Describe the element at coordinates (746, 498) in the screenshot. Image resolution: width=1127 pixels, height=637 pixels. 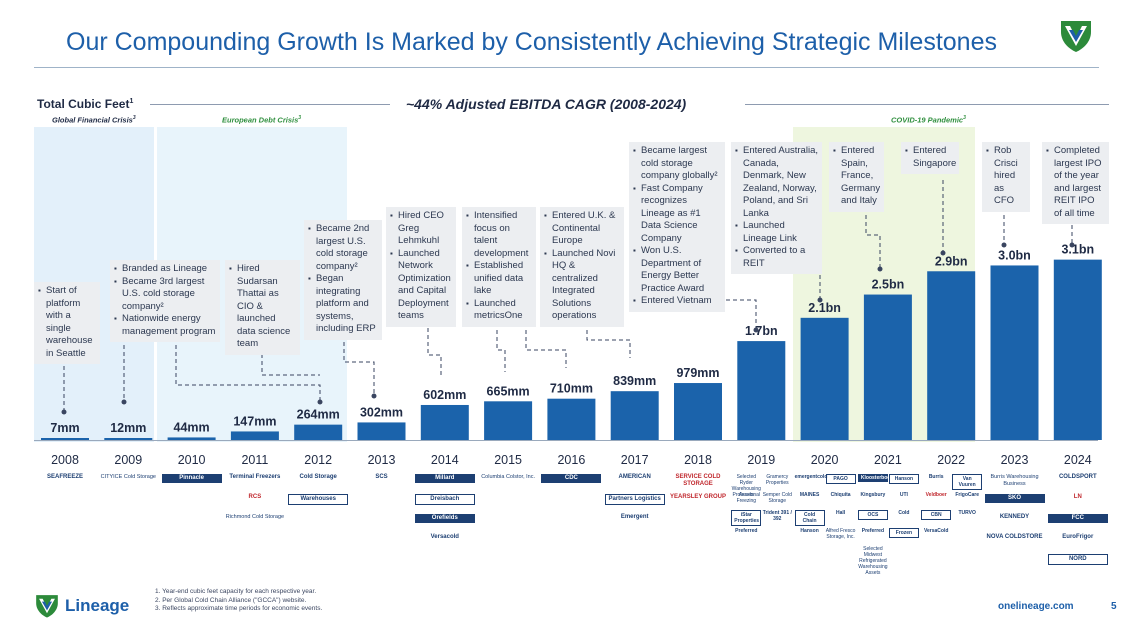
I see `acquisition-logo-2019: Professional Freezing` at that location.